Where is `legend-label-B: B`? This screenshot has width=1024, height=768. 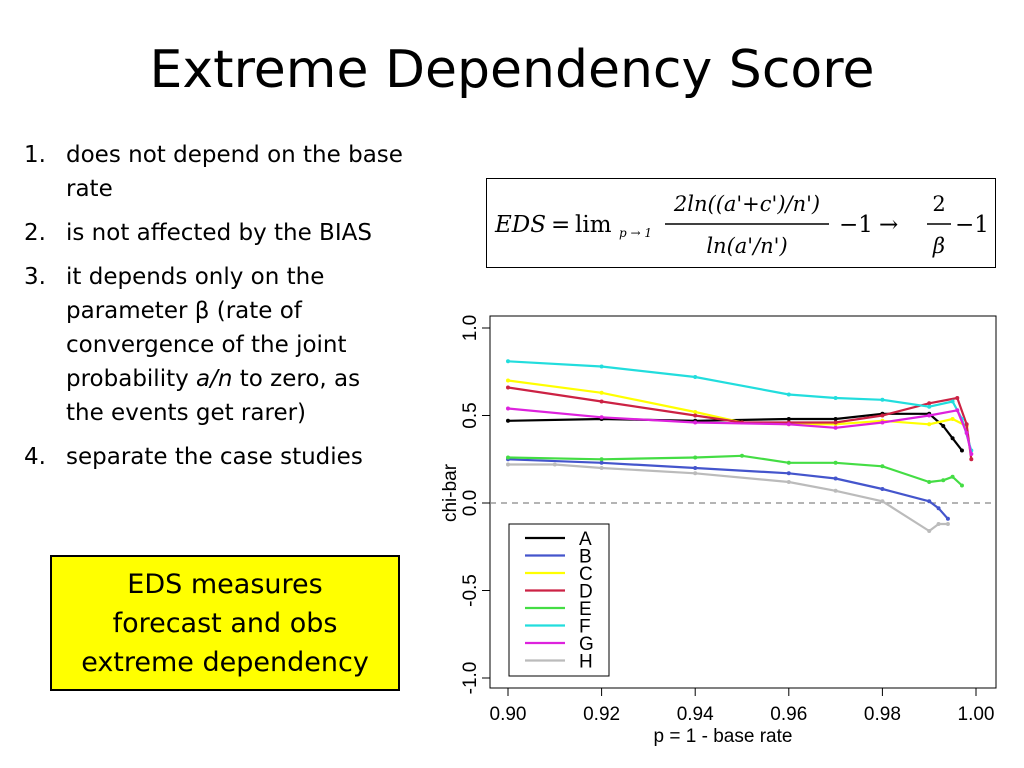 legend-label-B: B is located at coordinates (585, 557).